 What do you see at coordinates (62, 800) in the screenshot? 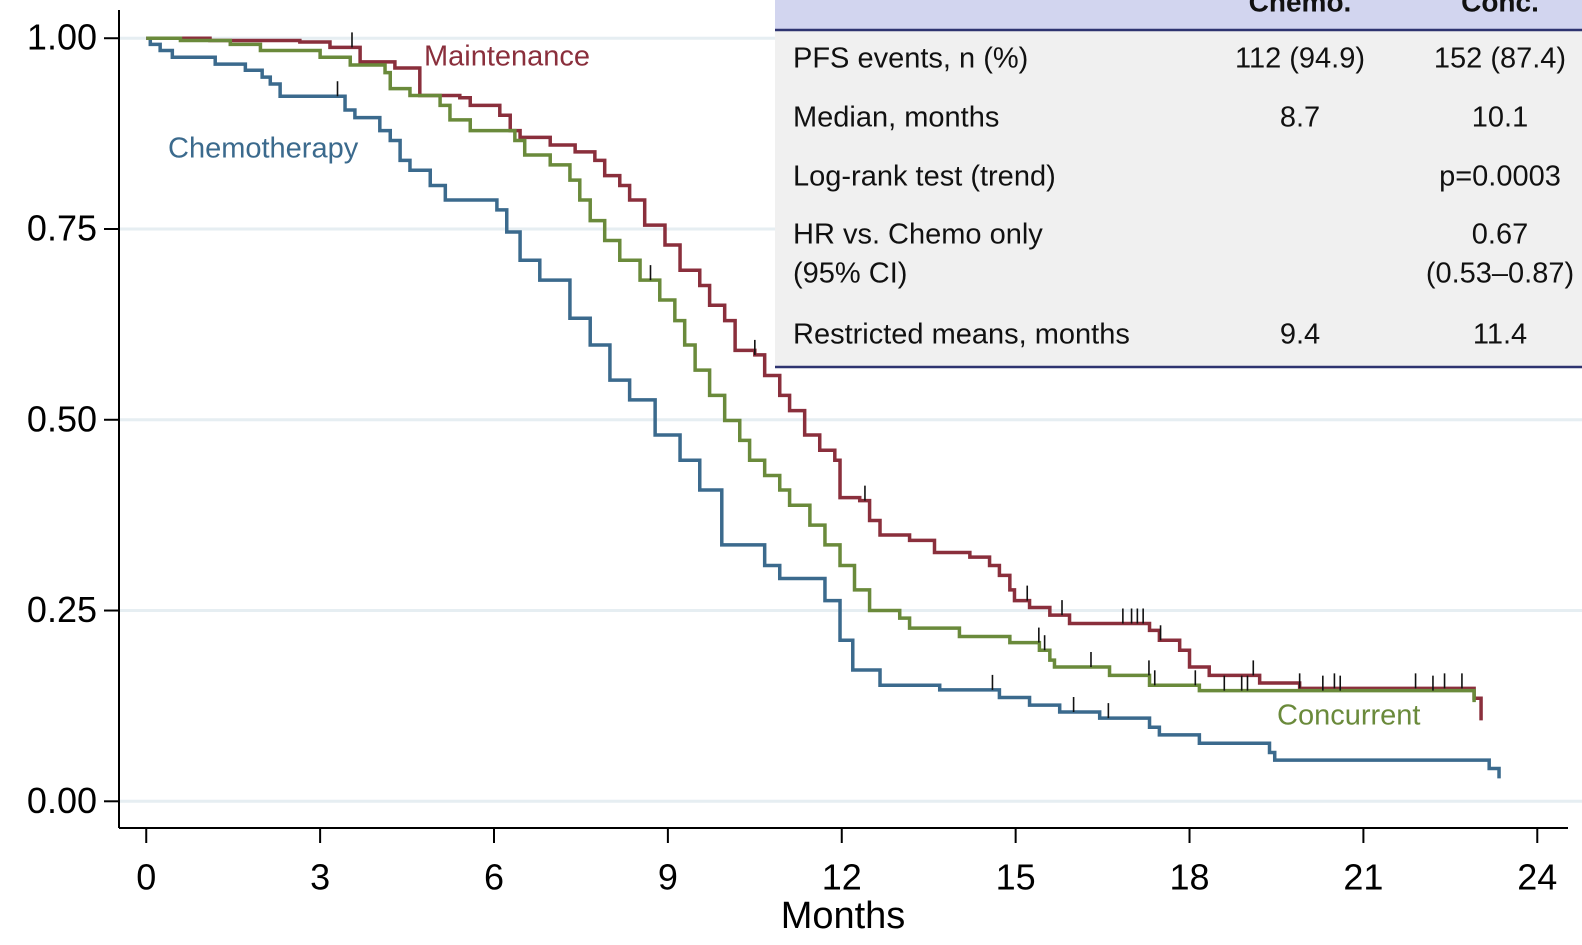
I see `y-tick-label: 0.00` at bounding box center [62, 800].